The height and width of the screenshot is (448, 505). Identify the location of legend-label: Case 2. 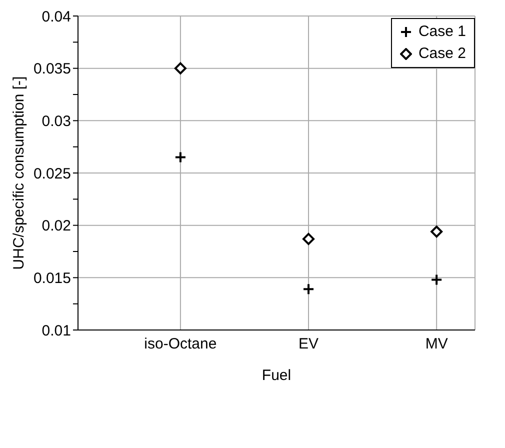
(442, 54).